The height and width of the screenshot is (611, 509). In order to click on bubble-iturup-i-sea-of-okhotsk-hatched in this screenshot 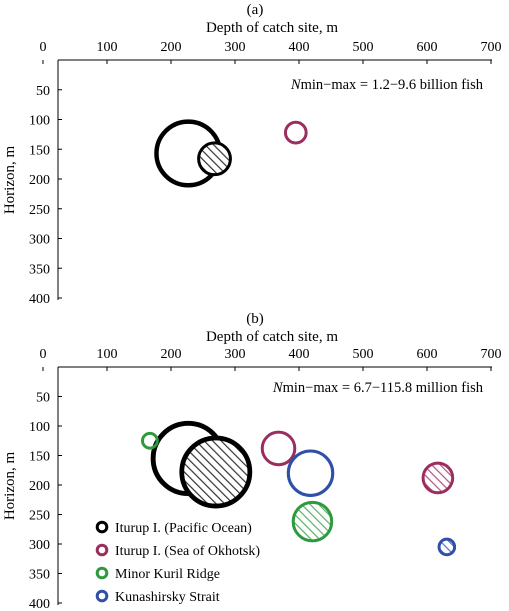, I will do `click(438, 478)`.